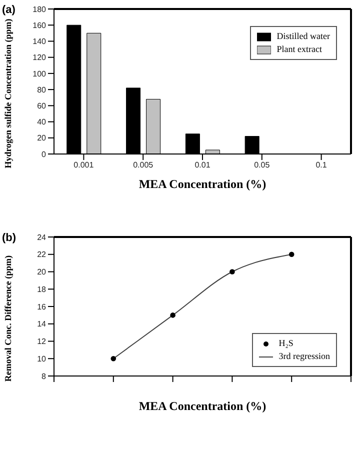 The width and height of the screenshot is (357, 452). What do you see at coordinates (42, 255) in the screenshot?
I see `y-tick-label: 22` at bounding box center [42, 255].